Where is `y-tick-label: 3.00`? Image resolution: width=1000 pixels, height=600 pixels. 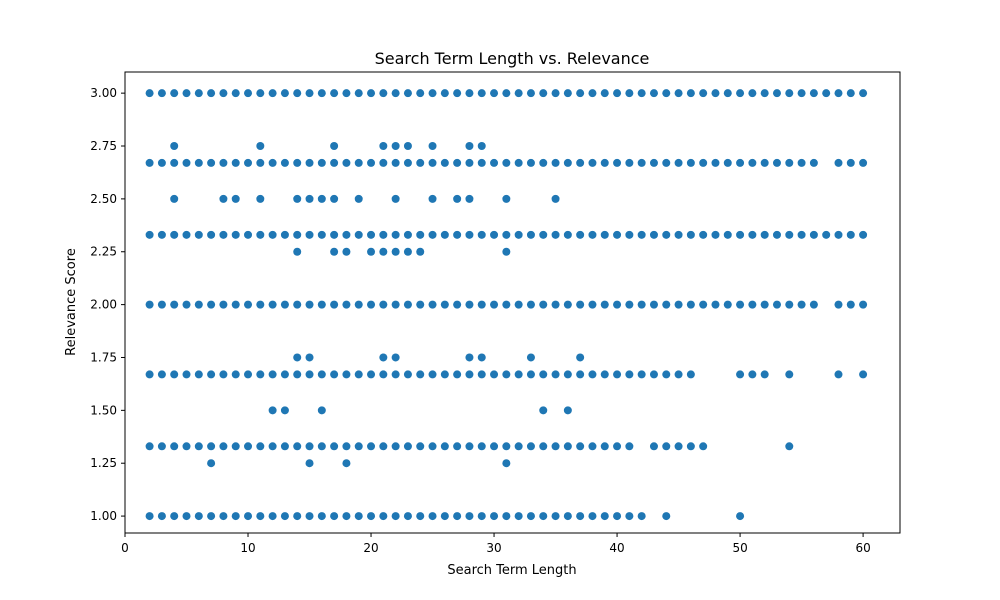
y-tick-label: 3.00 is located at coordinates (103, 93).